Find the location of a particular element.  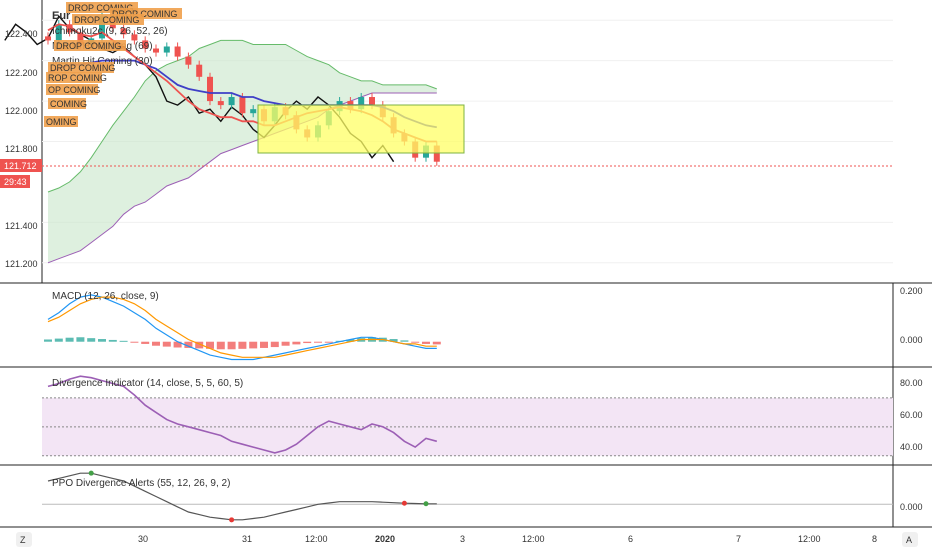

divergence-tick: 80.00 is located at coordinates (911, 383).